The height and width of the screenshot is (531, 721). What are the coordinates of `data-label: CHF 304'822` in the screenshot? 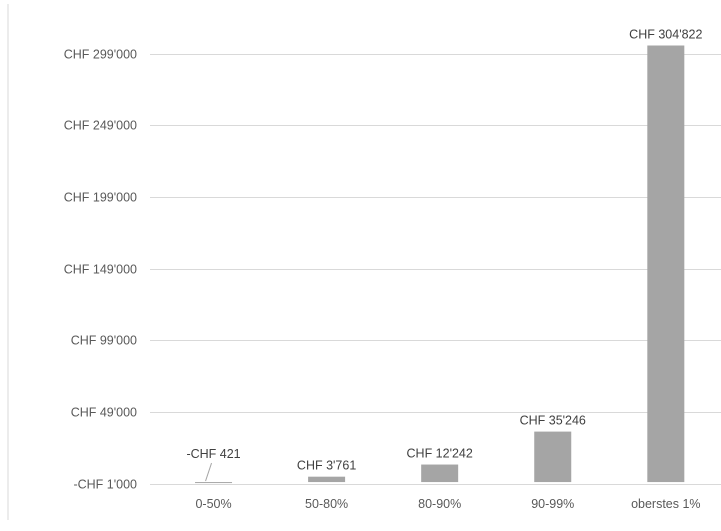 It's located at (665, 35).